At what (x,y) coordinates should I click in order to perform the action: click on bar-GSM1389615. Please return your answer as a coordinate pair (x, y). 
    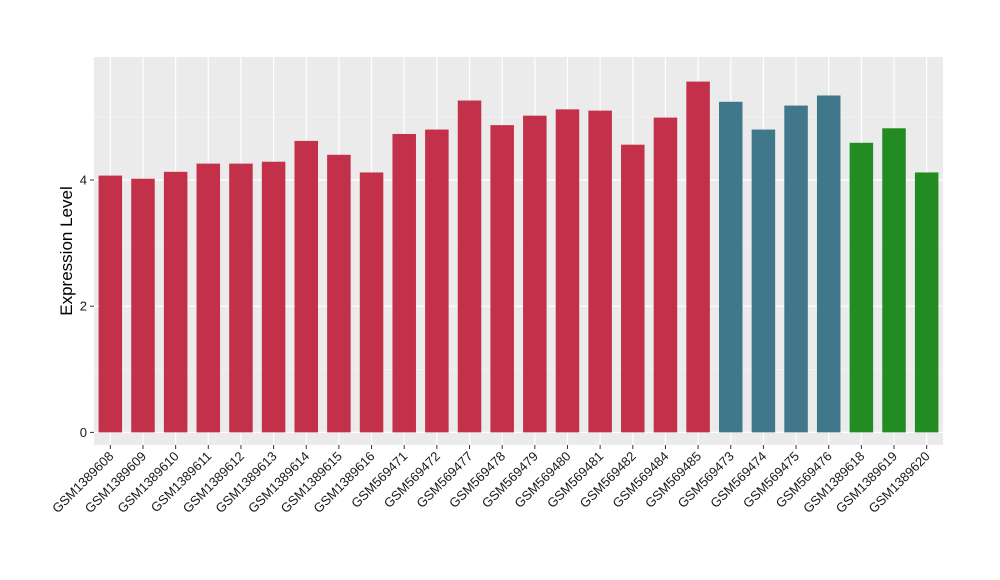
    Looking at the image, I should click on (339, 293).